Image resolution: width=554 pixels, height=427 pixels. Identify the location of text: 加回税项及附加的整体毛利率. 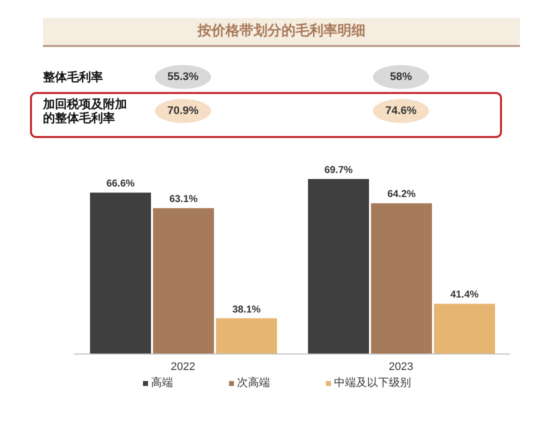
(85, 111).